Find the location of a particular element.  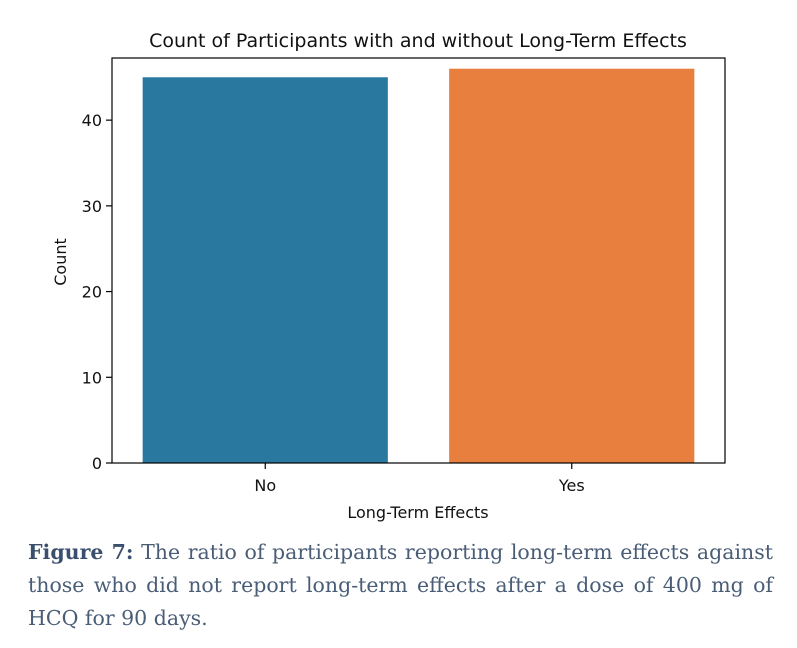

y-tick-label: 30 is located at coordinates (92, 206).